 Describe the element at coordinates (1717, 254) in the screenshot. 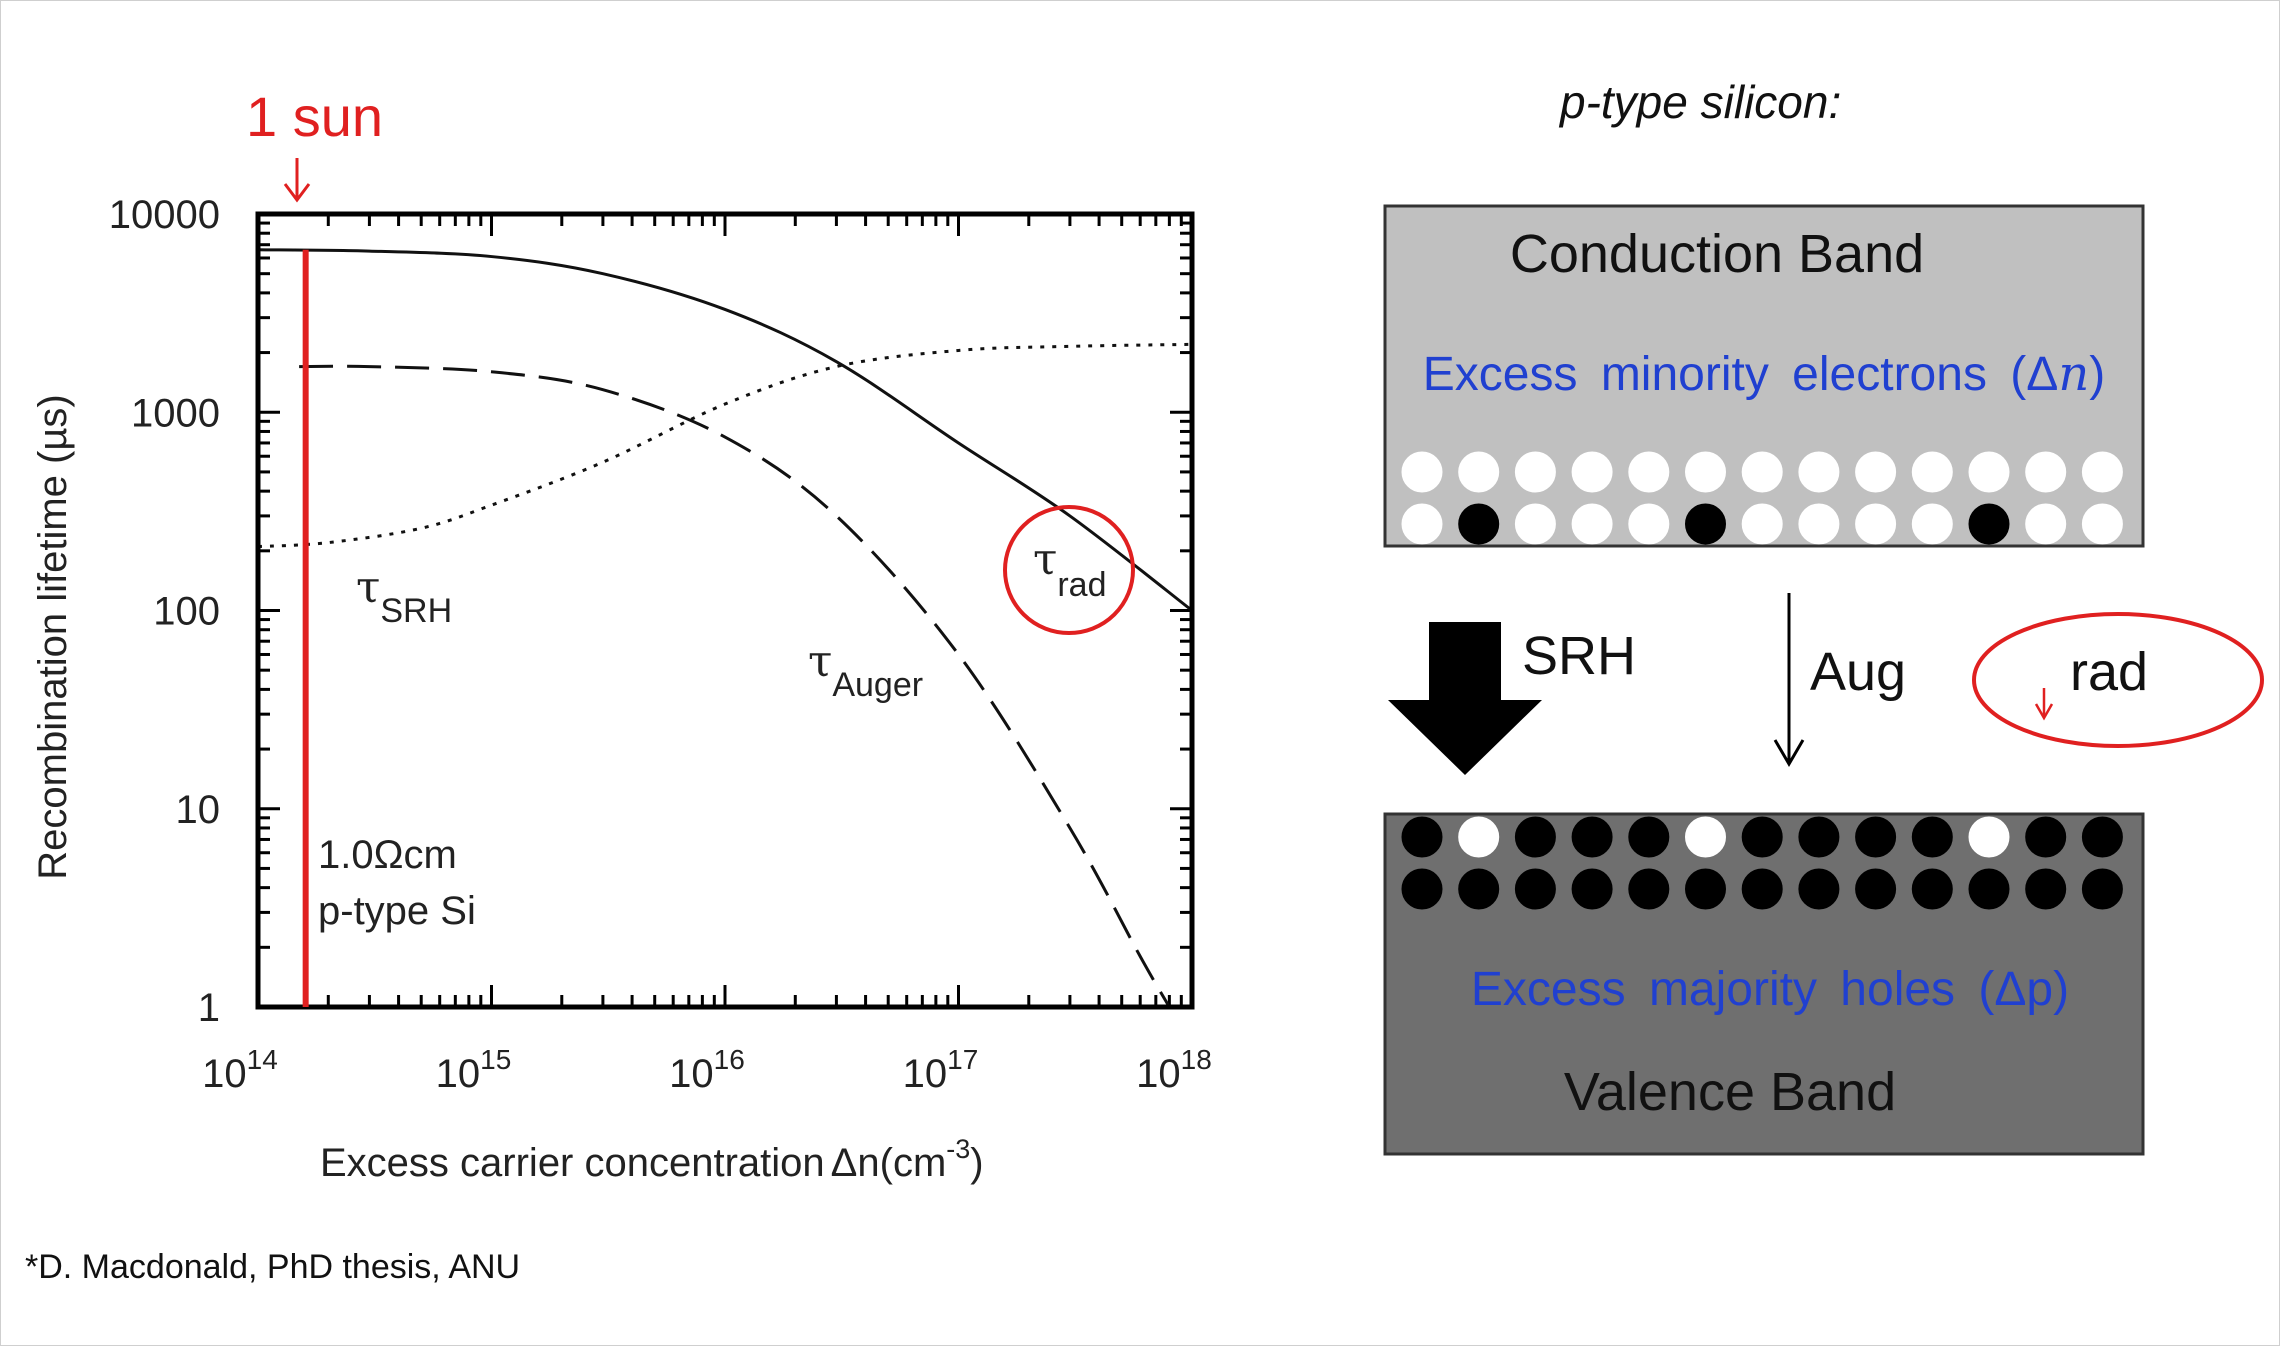

I see `conduction-band-label: Conduction Band` at that location.